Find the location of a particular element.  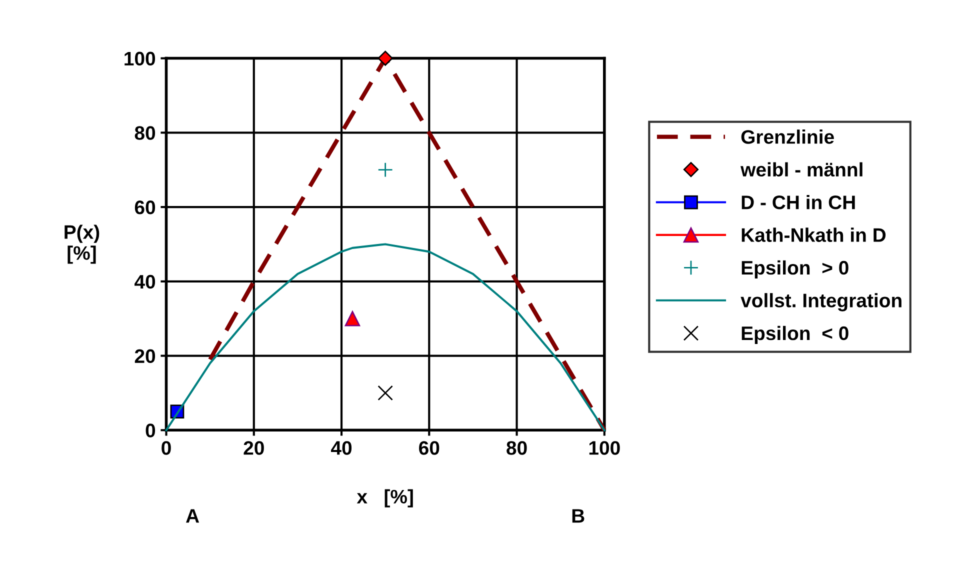

legend-label: Epsilon > 0 is located at coordinates (795, 269).